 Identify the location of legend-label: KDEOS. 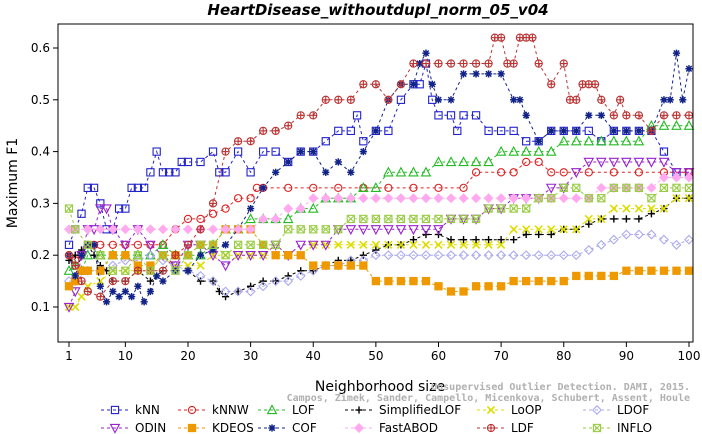
(233, 427).